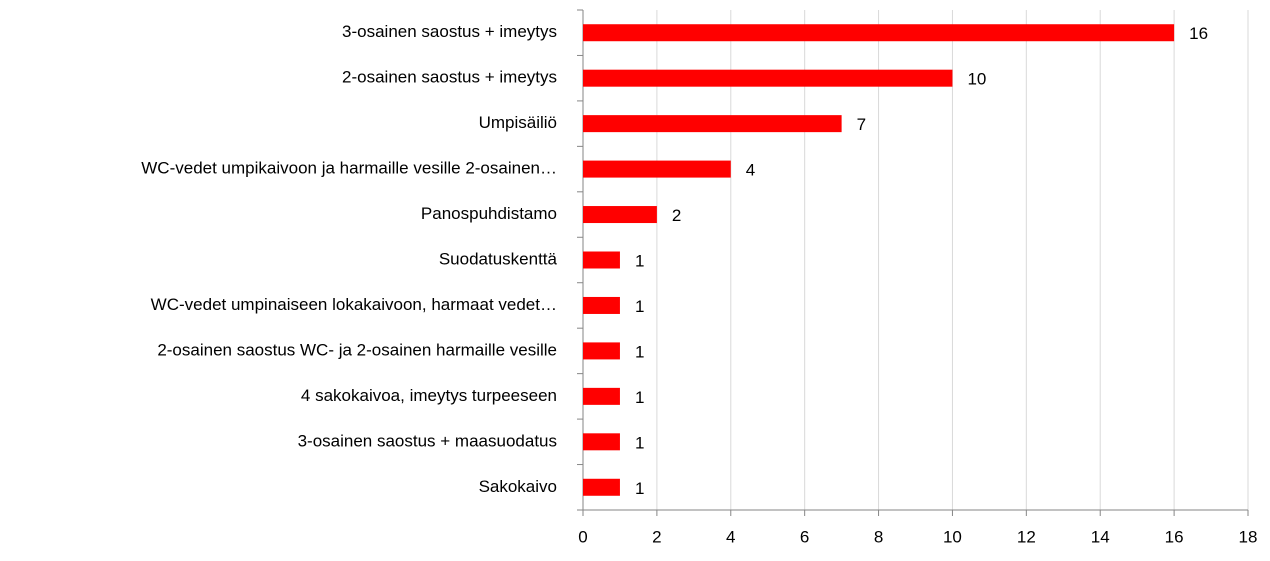 This screenshot has width=1270, height=561. I want to click on x-tick-label: 14, so click(1100, 536).